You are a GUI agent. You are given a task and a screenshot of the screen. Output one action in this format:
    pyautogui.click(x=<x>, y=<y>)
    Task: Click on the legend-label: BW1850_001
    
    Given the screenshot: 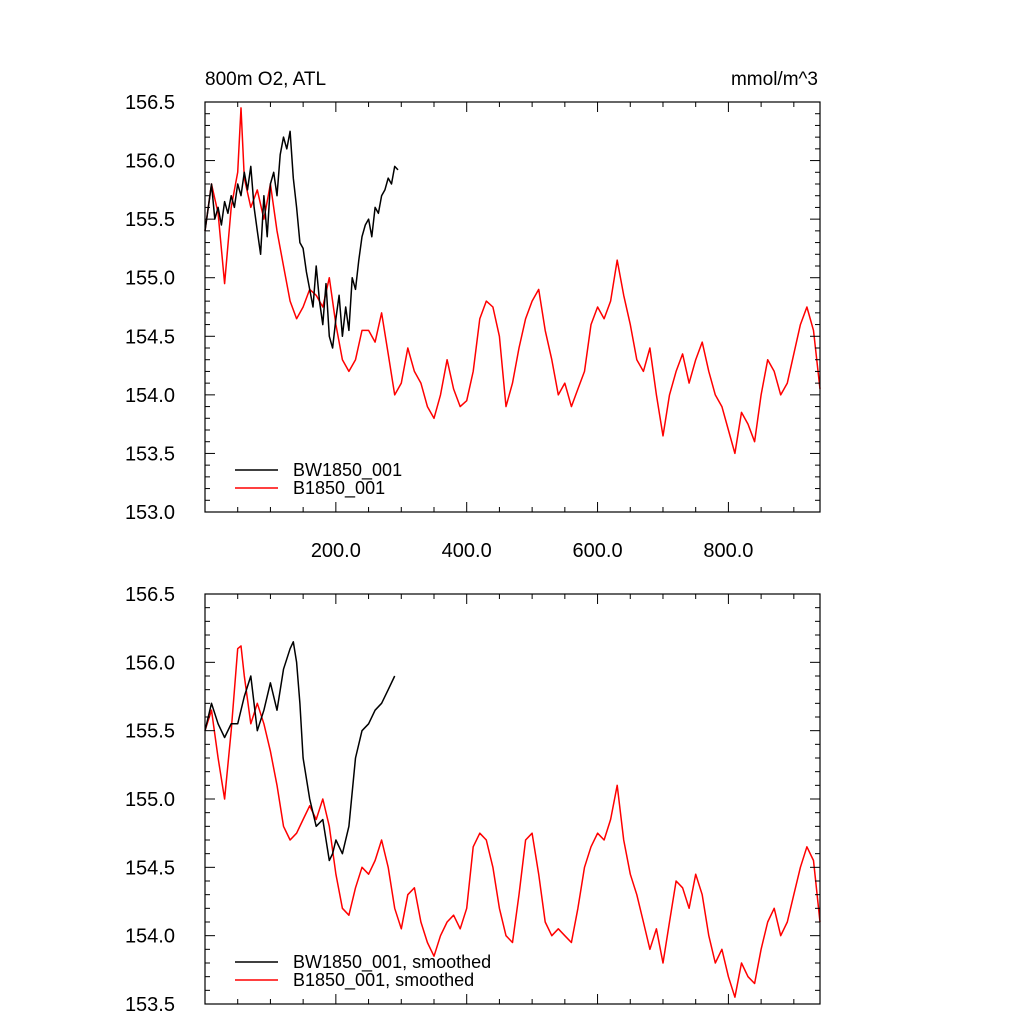 What is the action you would take?
    pyautogui.click(x=347, y=470)
    